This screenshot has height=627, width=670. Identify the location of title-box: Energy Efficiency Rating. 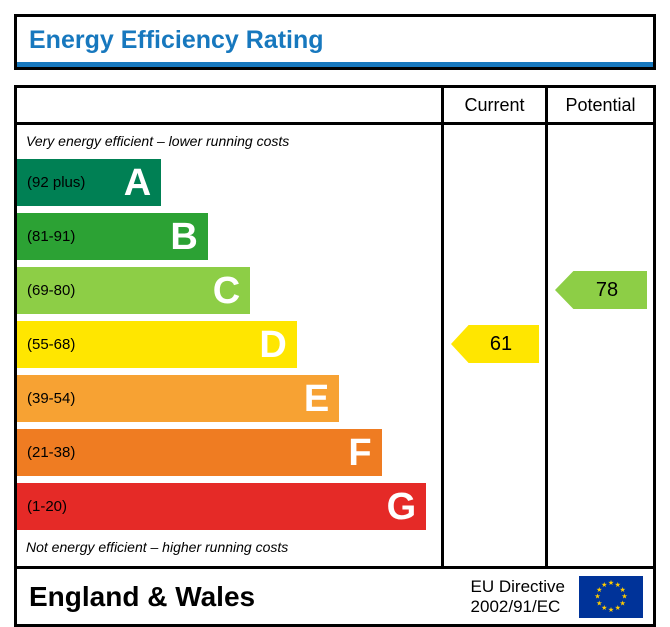
(335, 42).